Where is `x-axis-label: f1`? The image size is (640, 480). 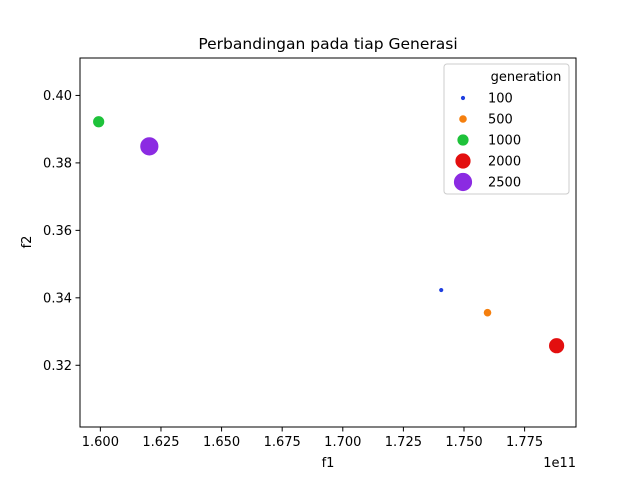
x-axis-label: f1 is located at coordinates (328, 463).